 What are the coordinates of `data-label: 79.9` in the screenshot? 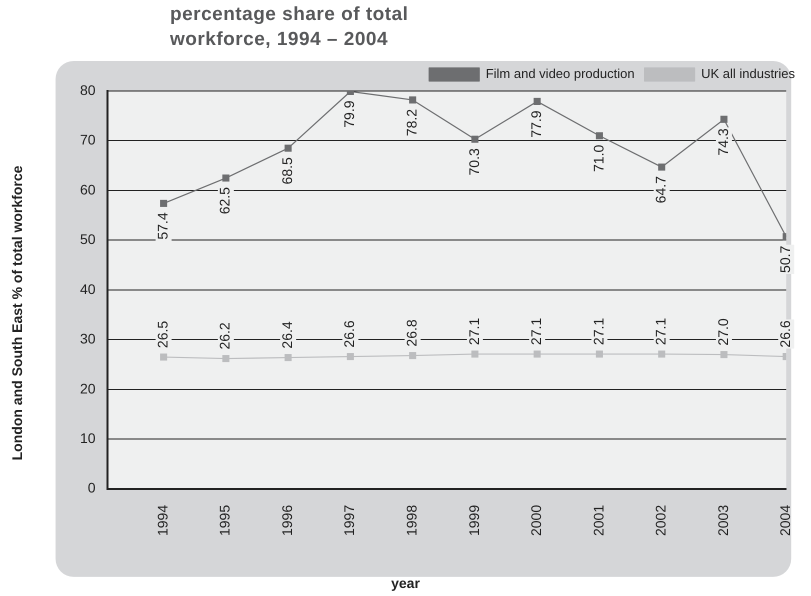 It's located at (349, 114).